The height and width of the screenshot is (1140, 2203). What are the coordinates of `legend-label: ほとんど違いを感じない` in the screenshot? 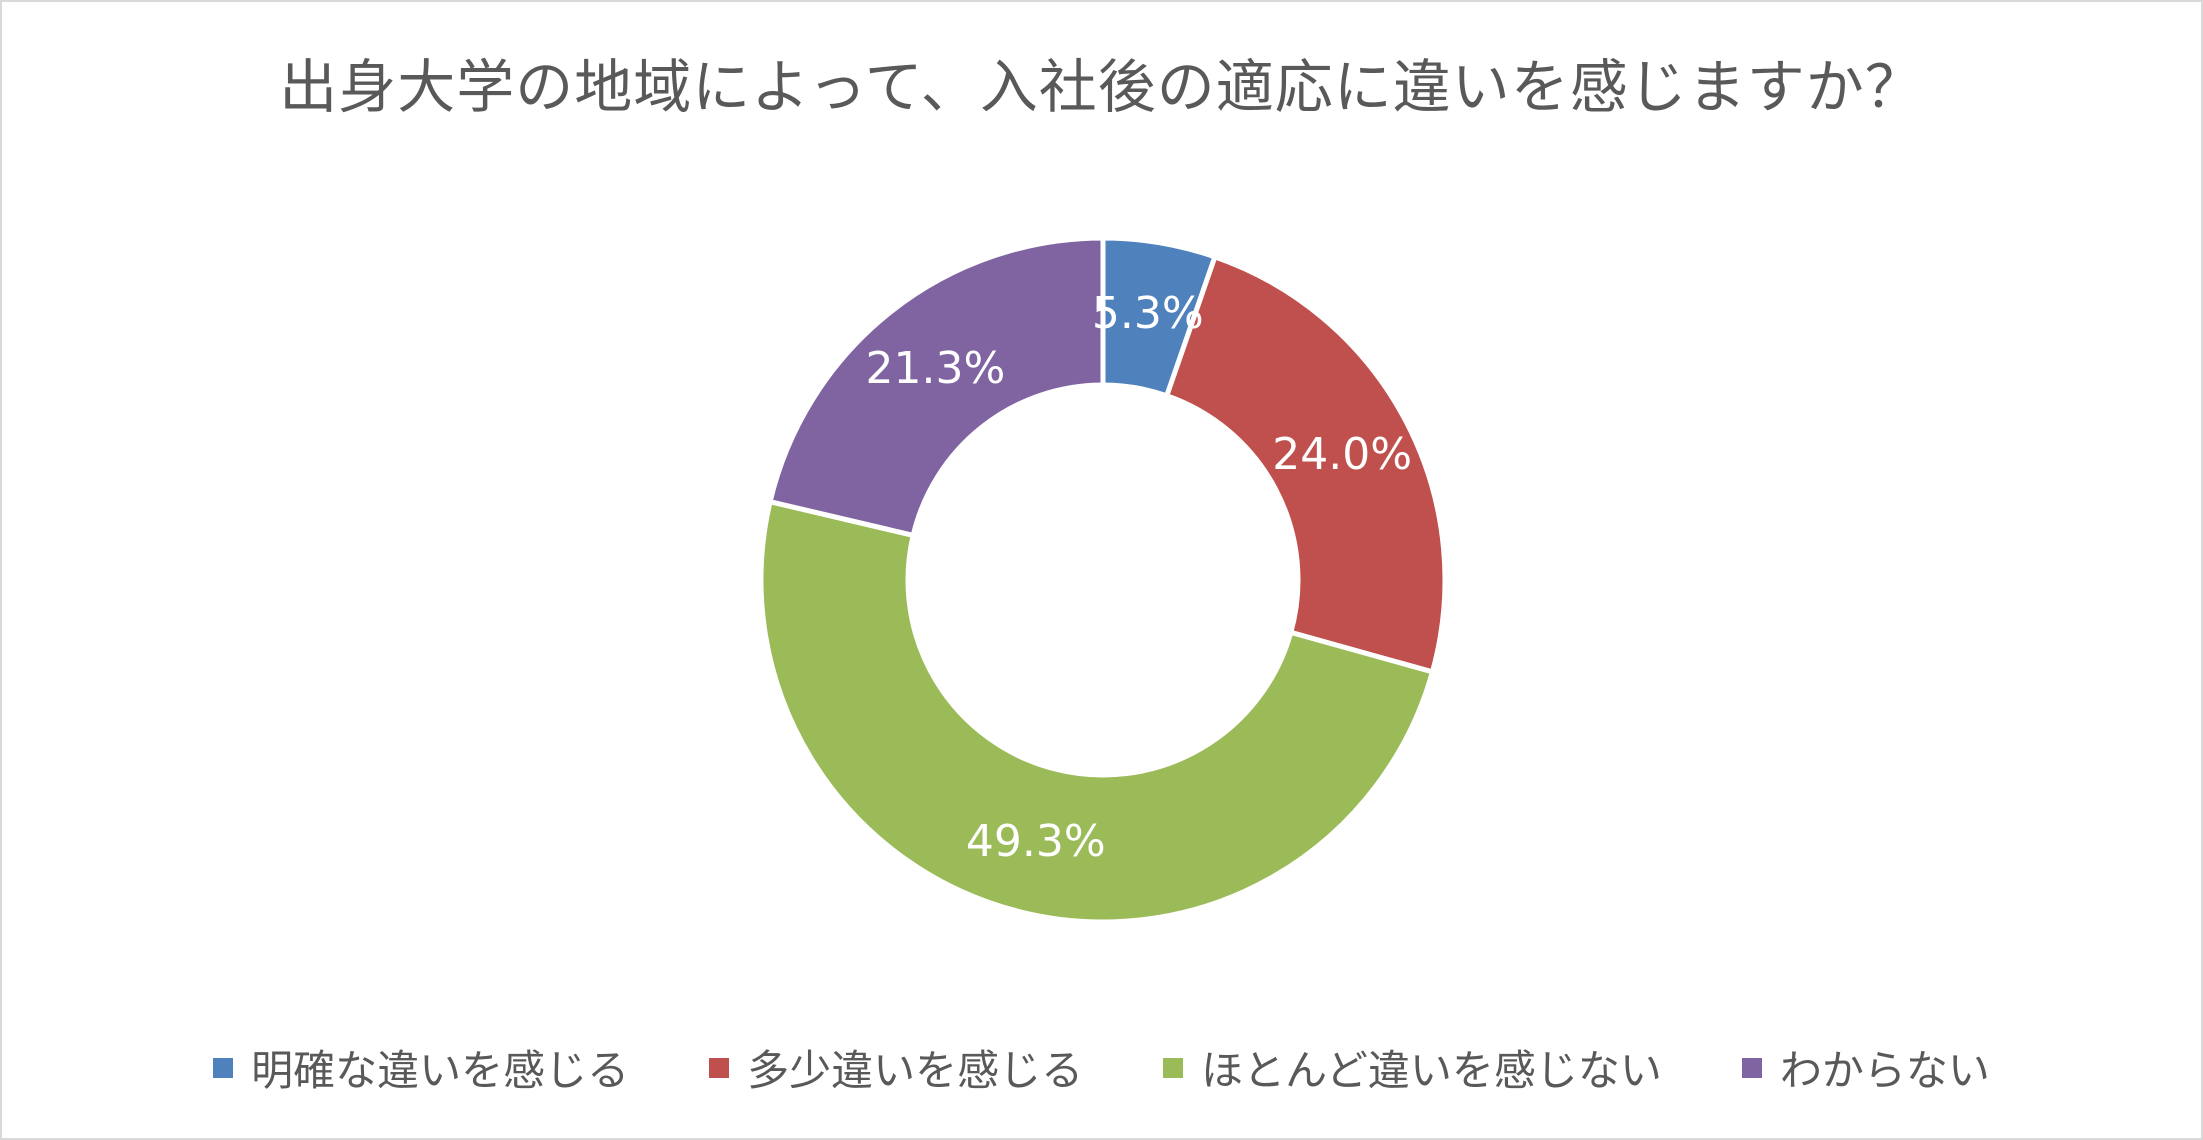 It's located at (1431, 1070).